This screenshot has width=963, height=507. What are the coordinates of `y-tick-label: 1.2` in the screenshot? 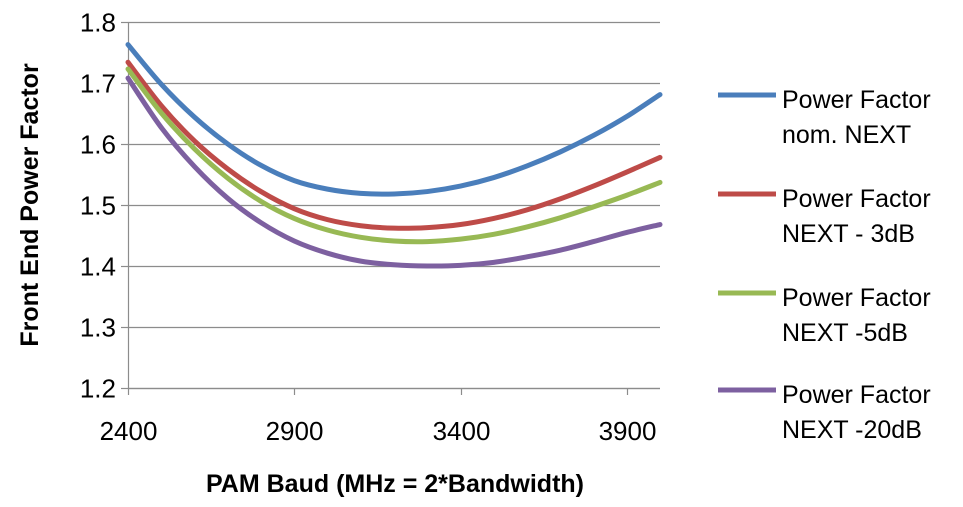 It's located at (98, 389).